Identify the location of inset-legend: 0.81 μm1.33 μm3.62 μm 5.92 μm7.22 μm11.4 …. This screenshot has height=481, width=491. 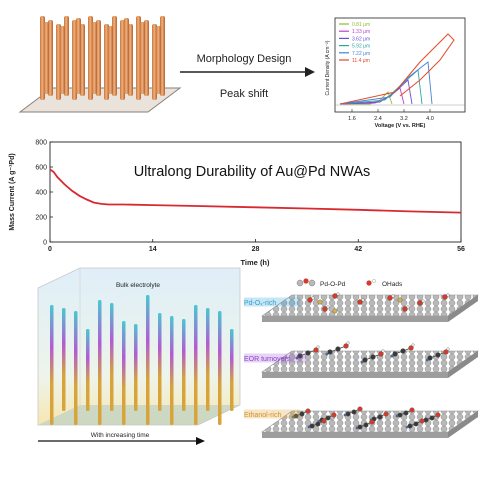
(354, 43).